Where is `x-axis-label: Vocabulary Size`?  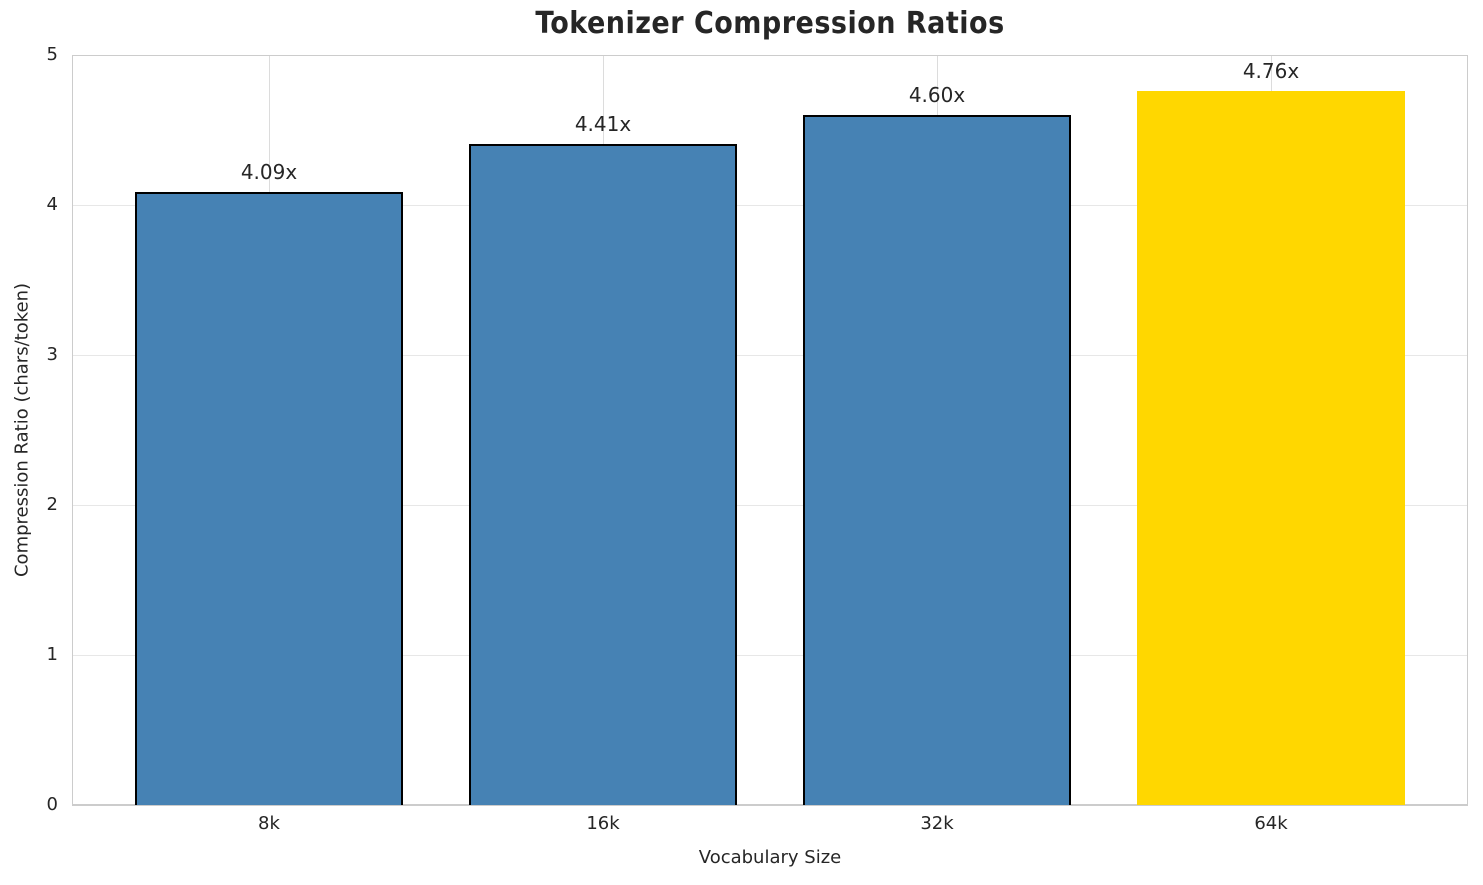
x-axis-label: Vocabulary Size is located at coordinates (770, 857).